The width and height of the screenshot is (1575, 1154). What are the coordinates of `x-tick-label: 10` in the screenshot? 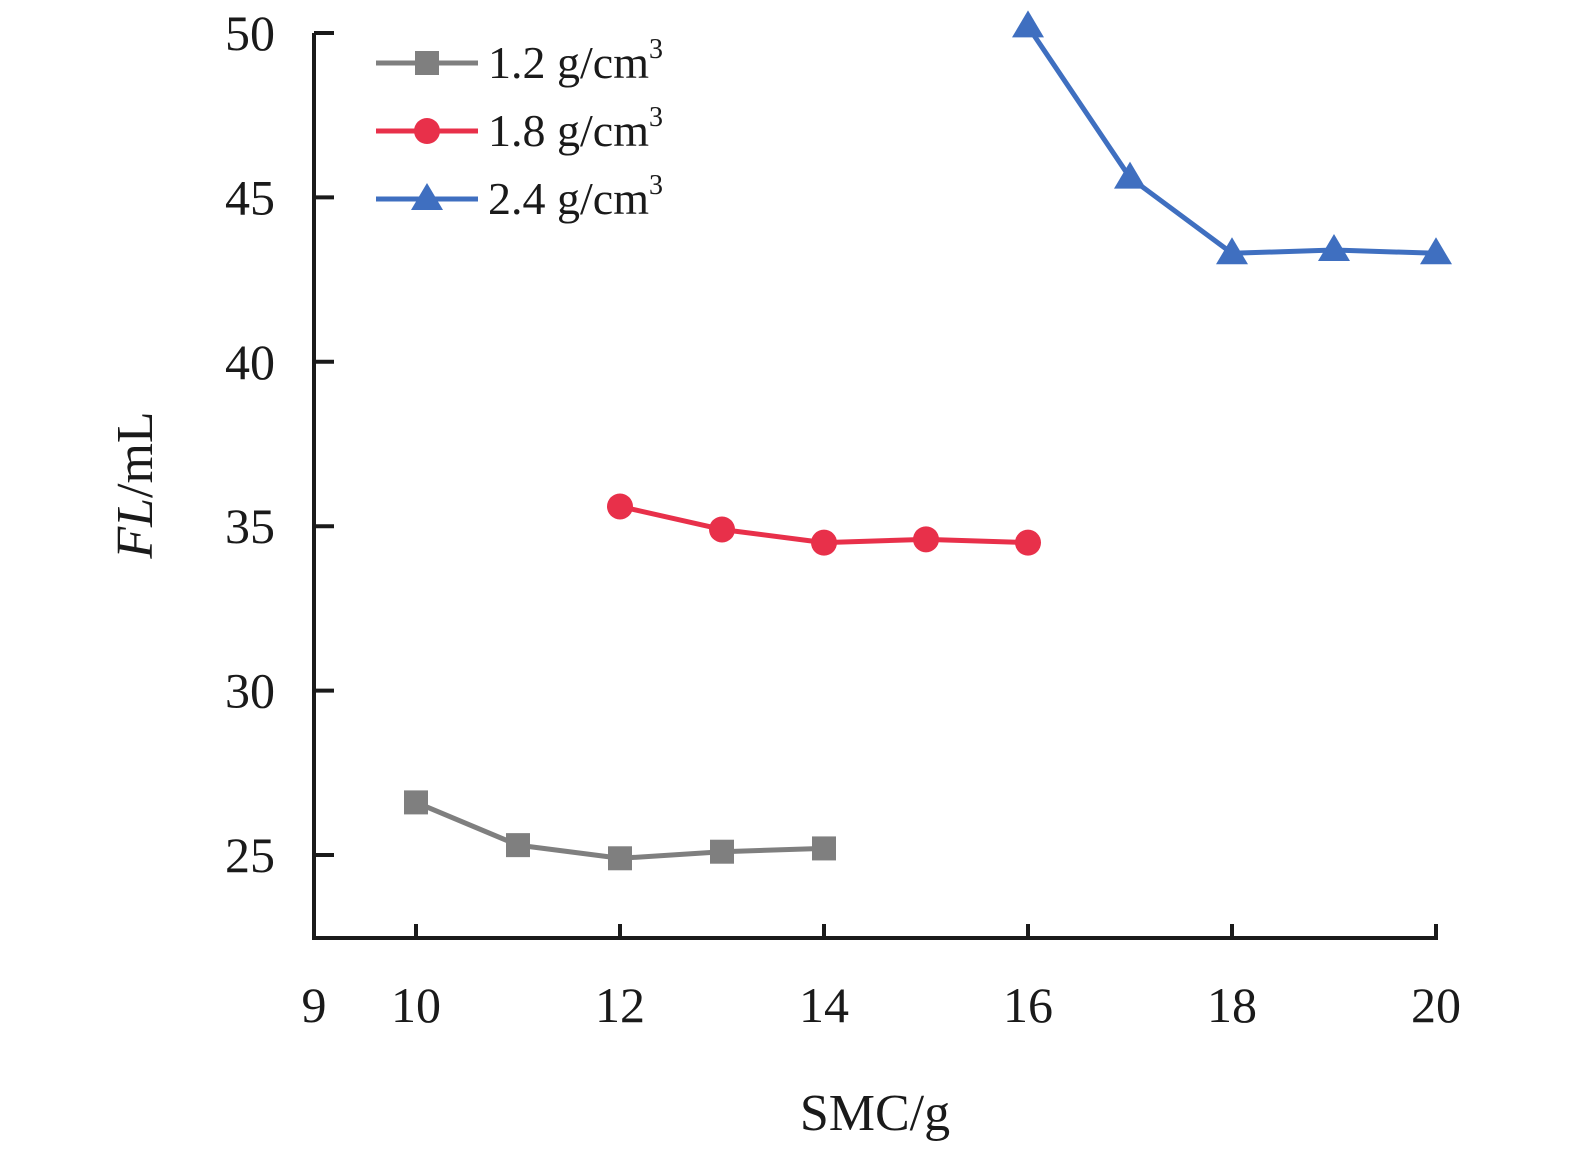 It's located at (416, 1005).